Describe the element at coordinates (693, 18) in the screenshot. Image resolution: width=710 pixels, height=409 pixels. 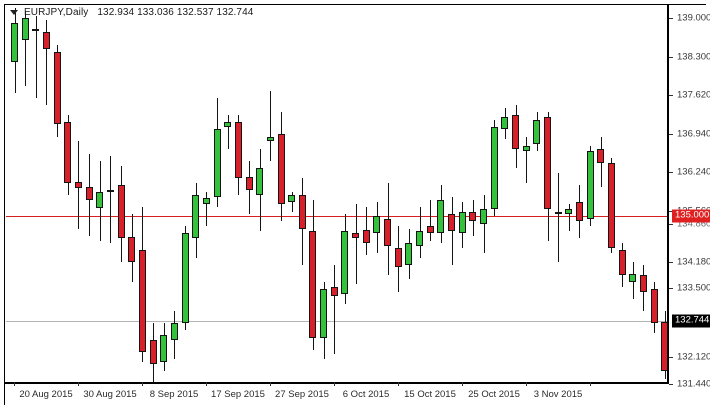
I see `price-tick-label: 139.000` at that location.